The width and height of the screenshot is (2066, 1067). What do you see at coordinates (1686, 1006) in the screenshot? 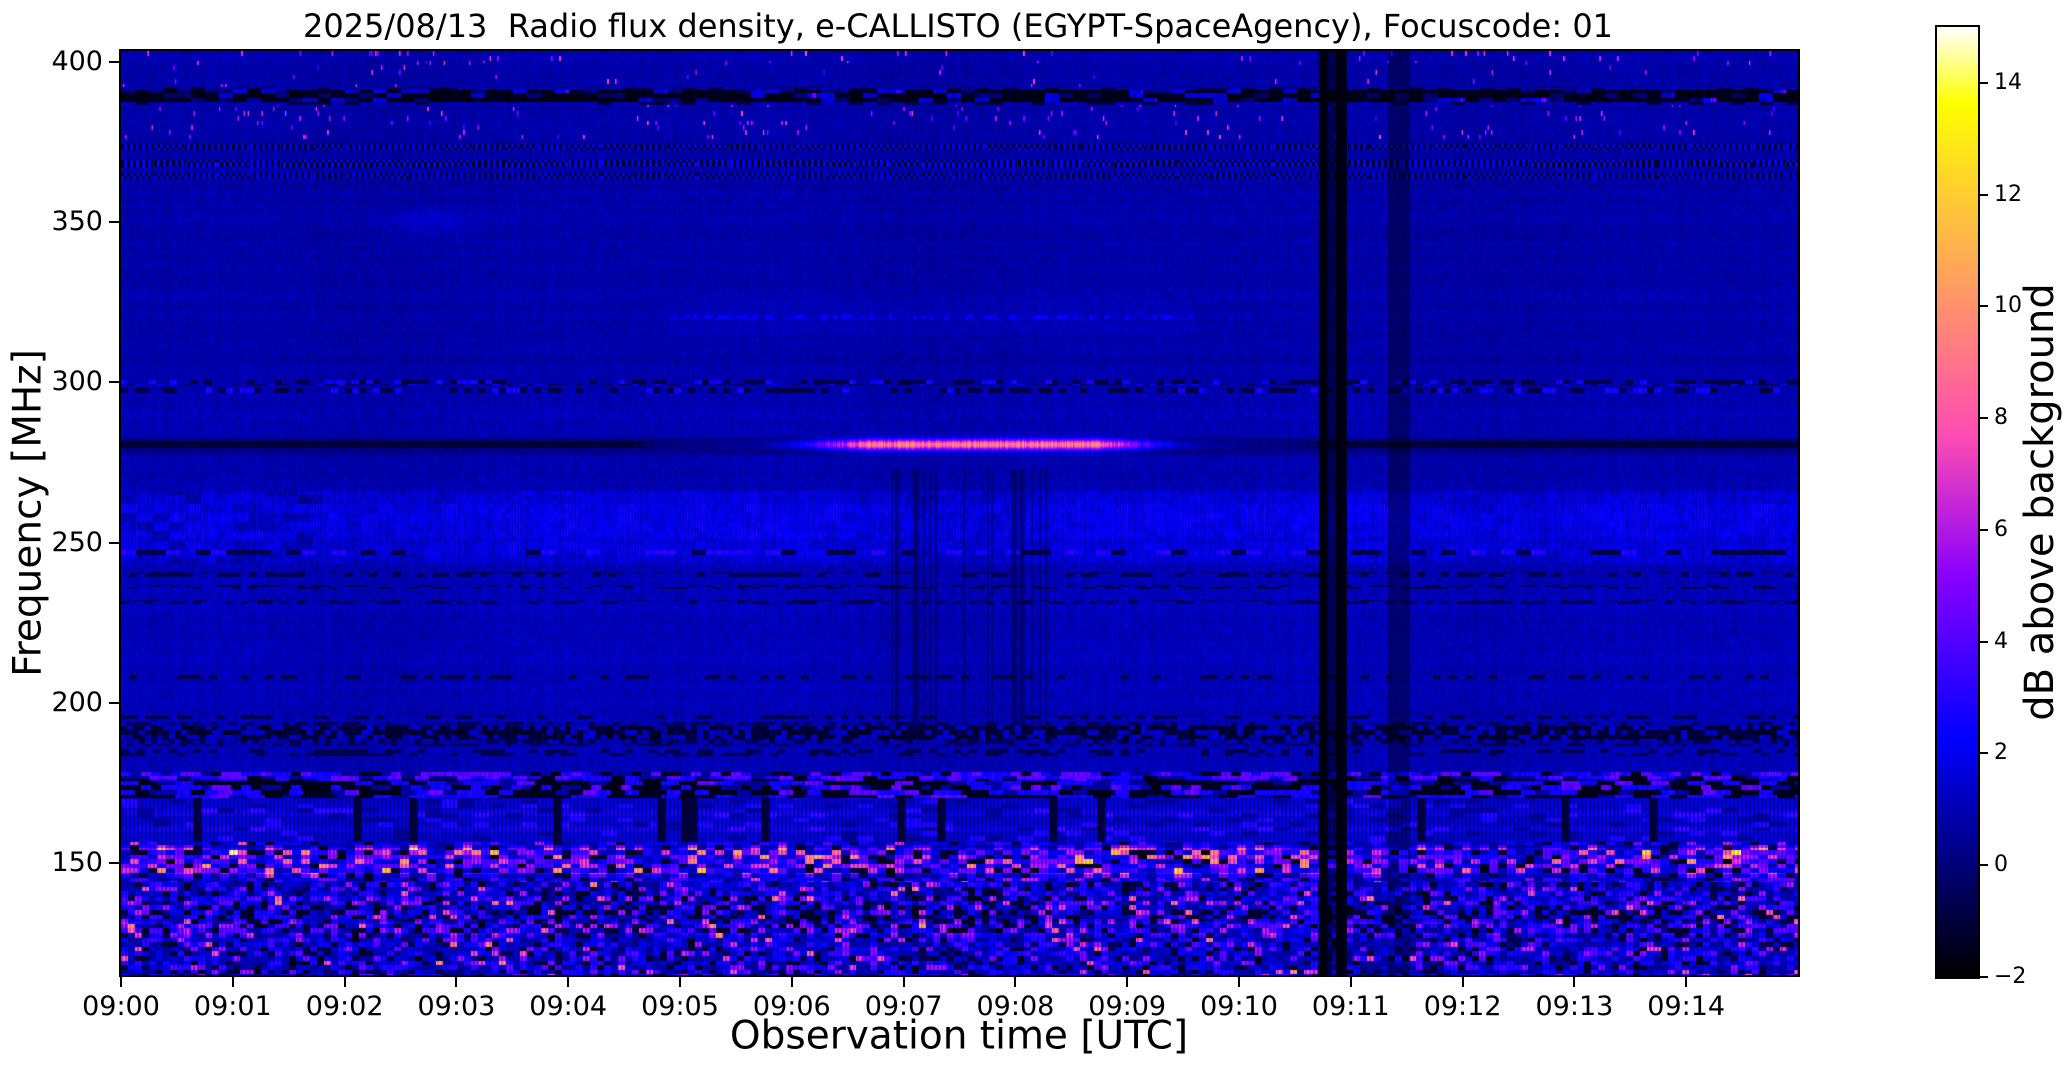
I see `x-tick-label: 09:14` at bounding box center [1686, 1006].